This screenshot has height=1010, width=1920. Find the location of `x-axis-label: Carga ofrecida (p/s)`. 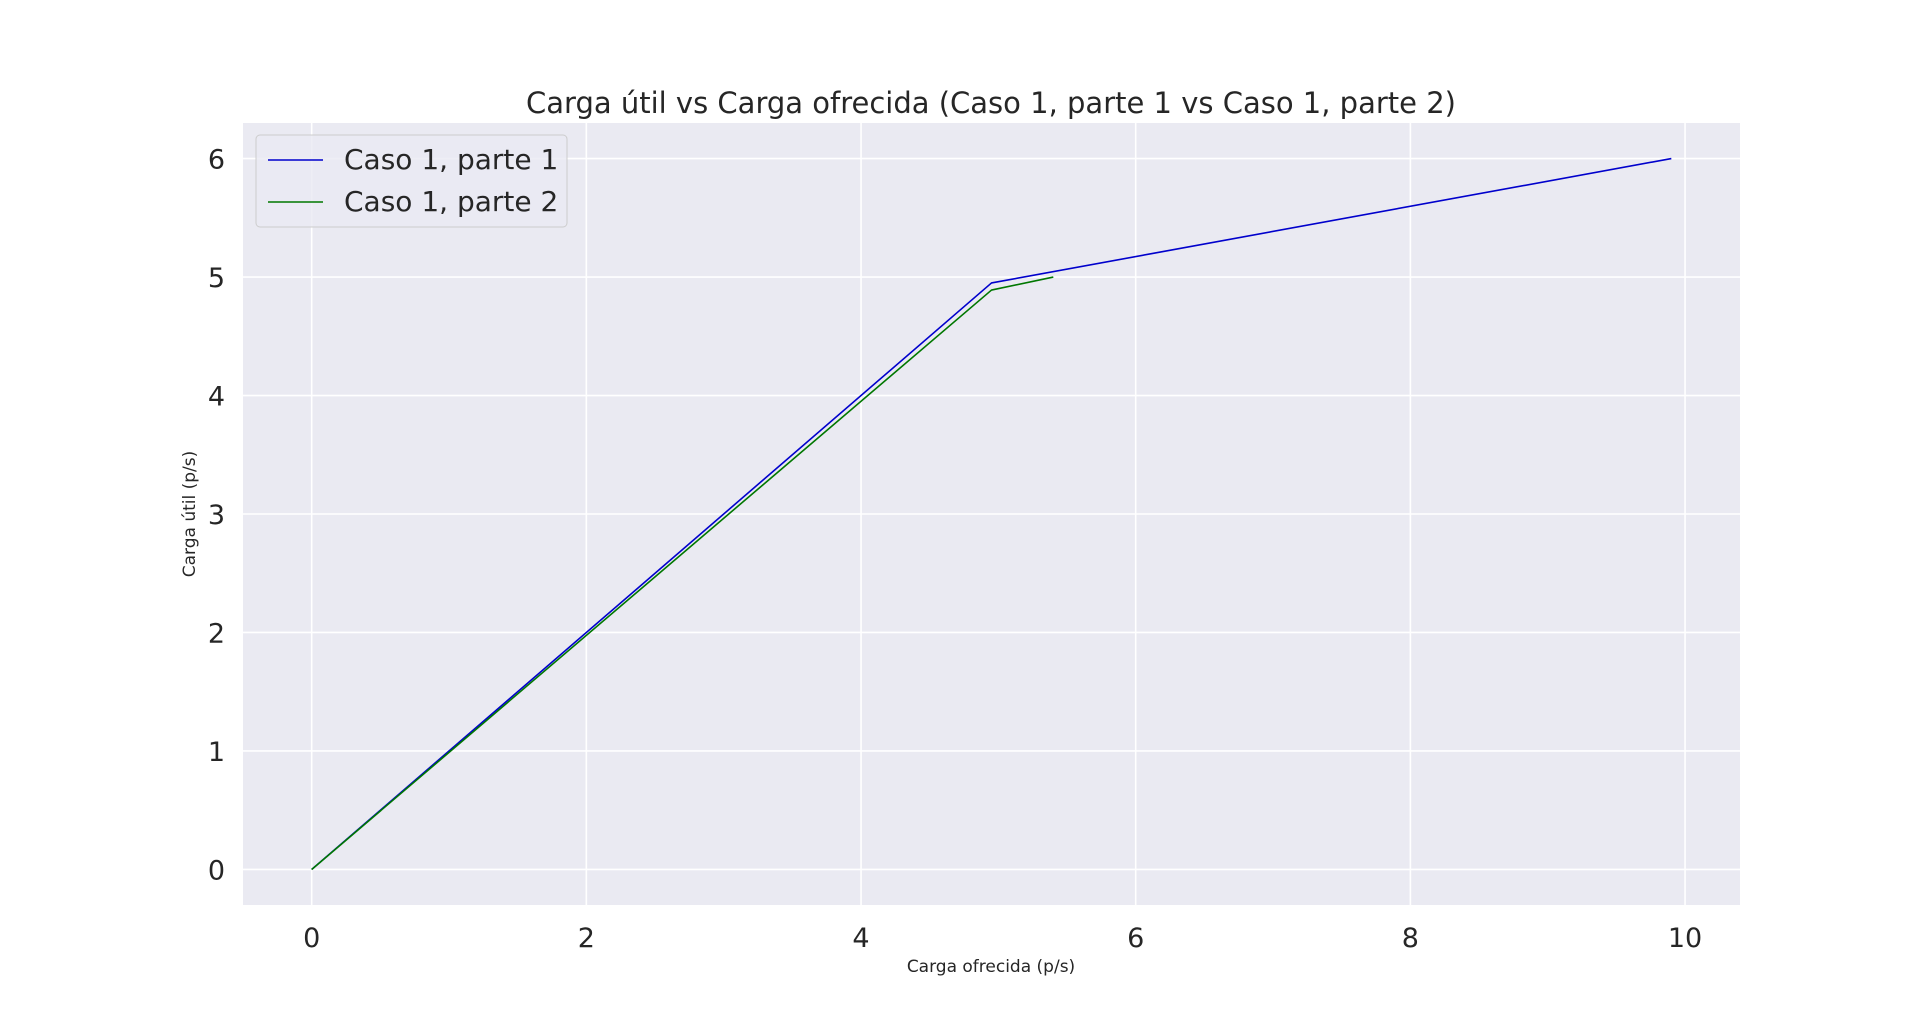

x-axis-label: Carga ofrecida (p/s) is located at coordinates (991, 967).